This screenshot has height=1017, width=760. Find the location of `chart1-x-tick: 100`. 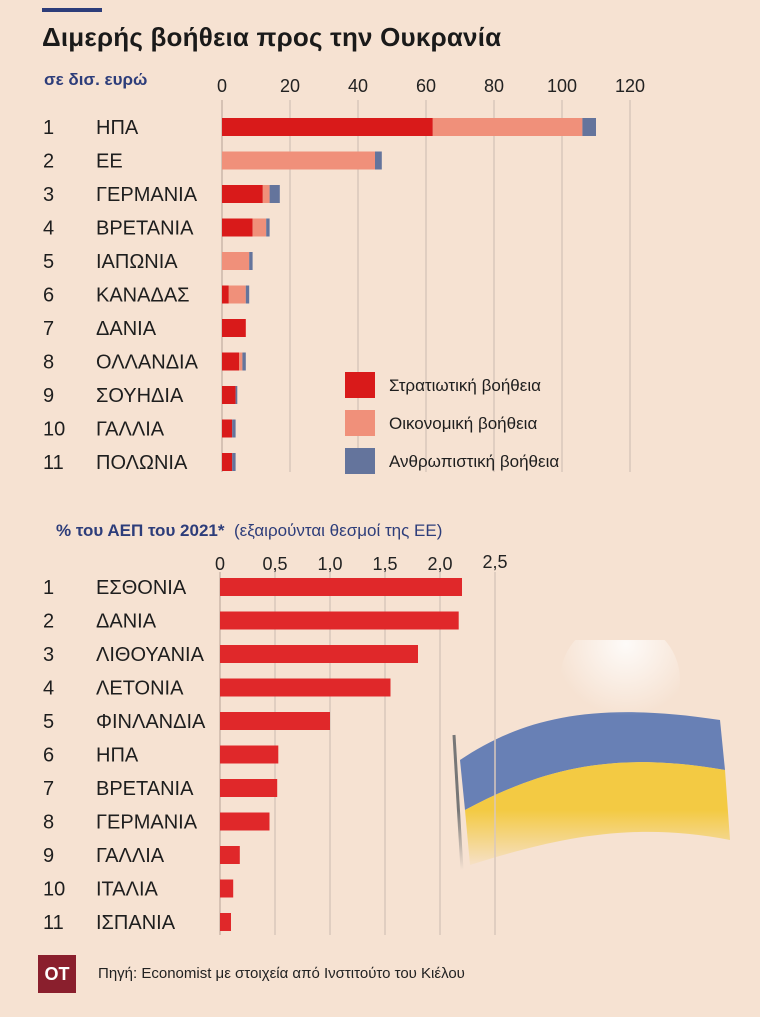

chart1-x-tick: 100 is located at coordinates (562, 86).